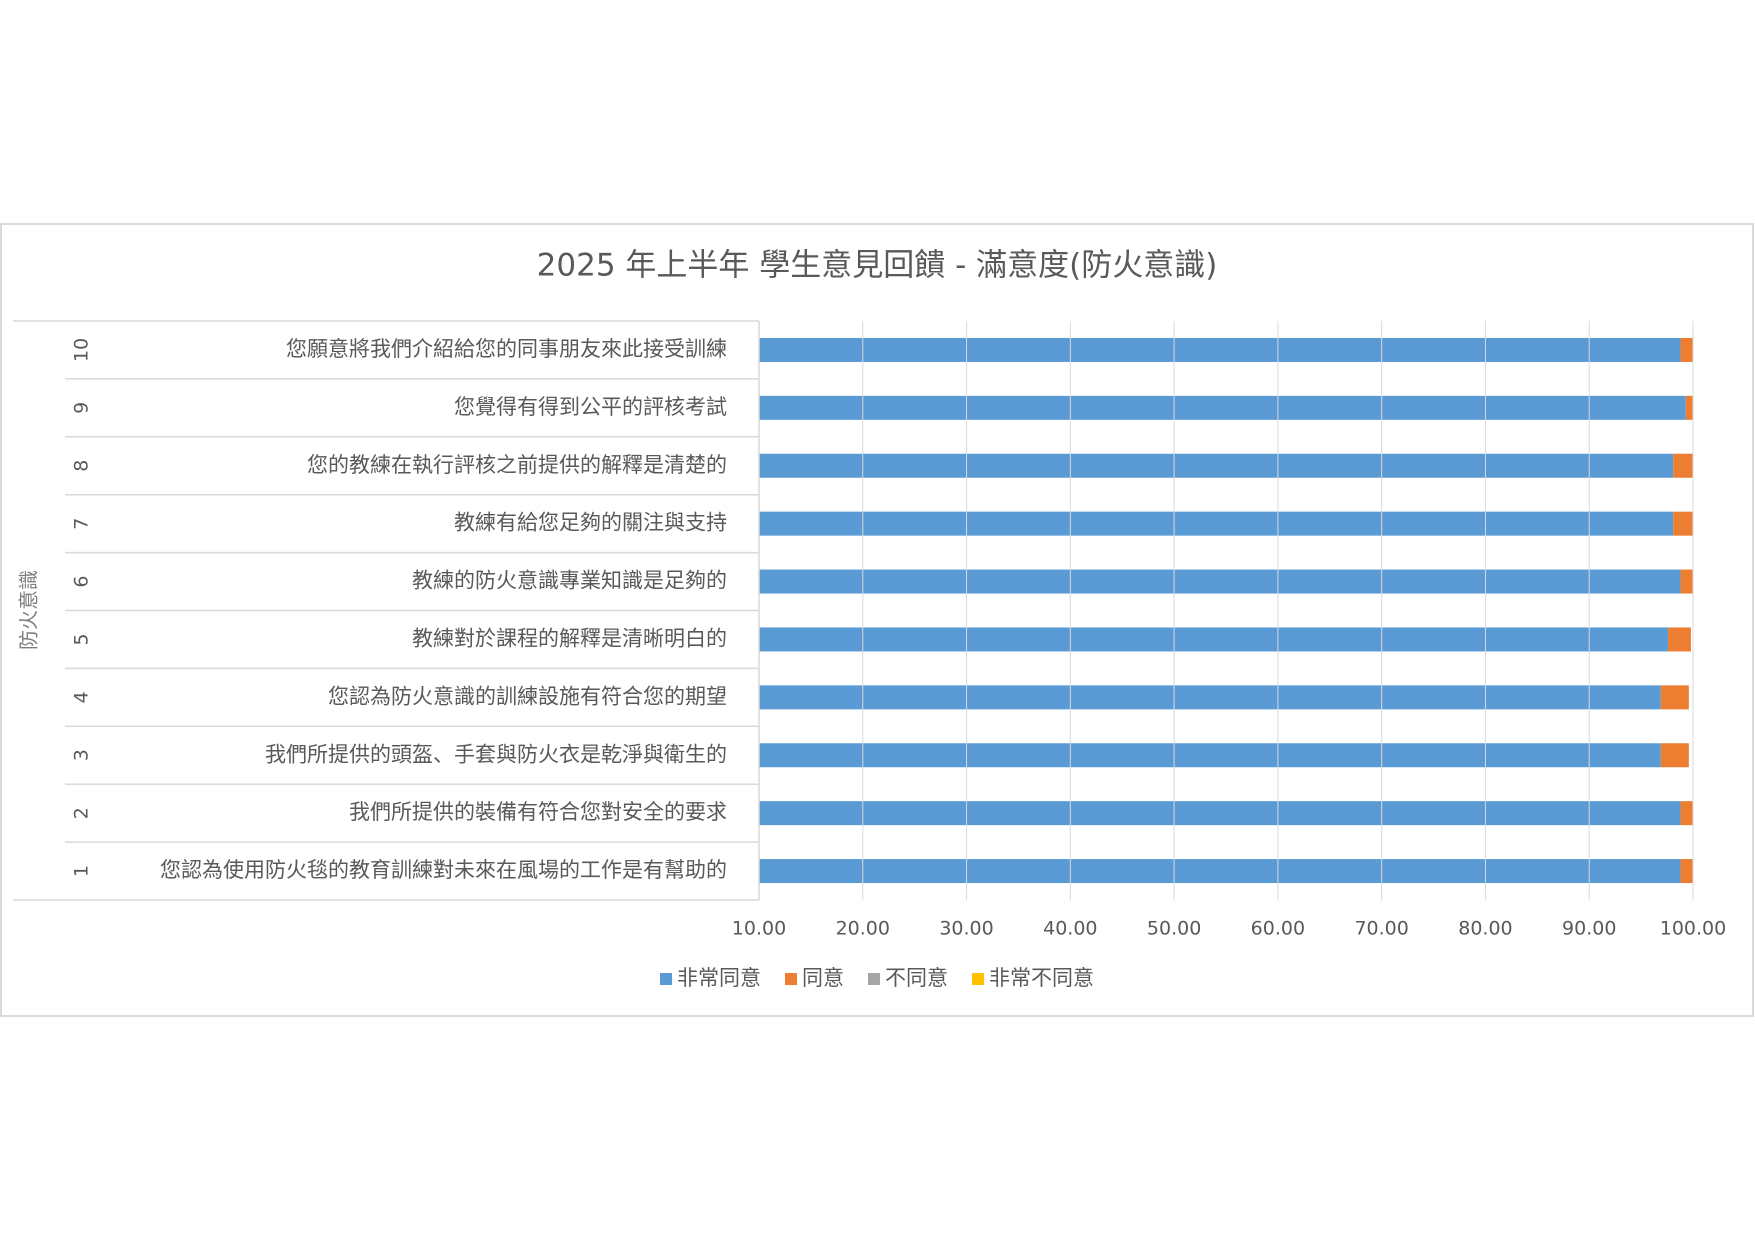  I want to click on x-tick-label: 90.00, so click(1589, 929).